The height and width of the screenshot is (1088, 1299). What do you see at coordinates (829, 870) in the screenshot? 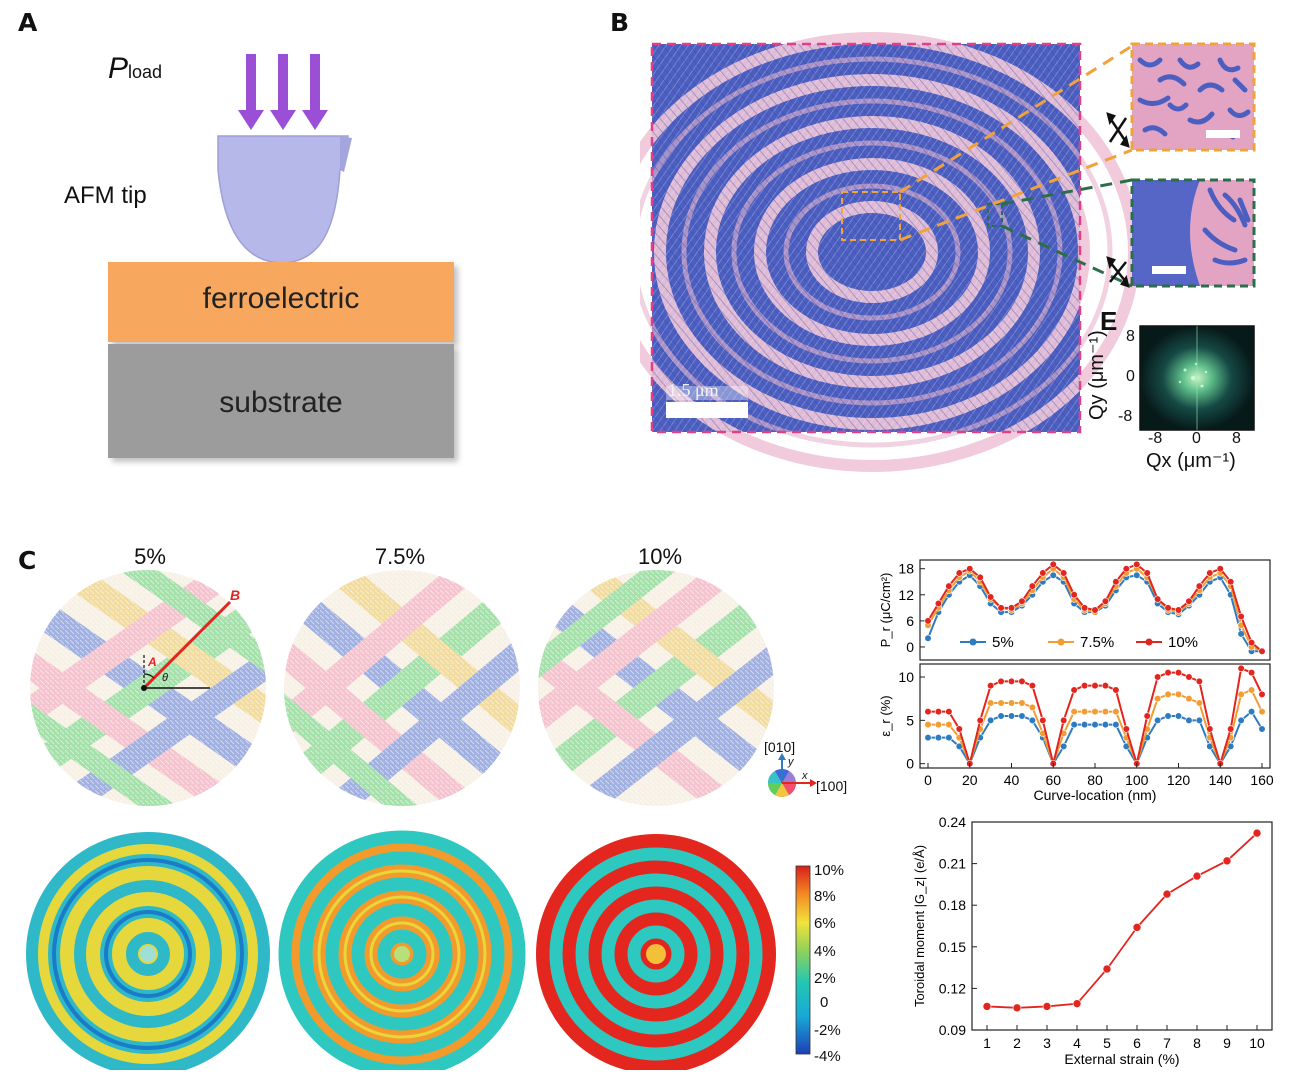
I see `colorbar-tick: 10%` at bounding box center [829, 870].